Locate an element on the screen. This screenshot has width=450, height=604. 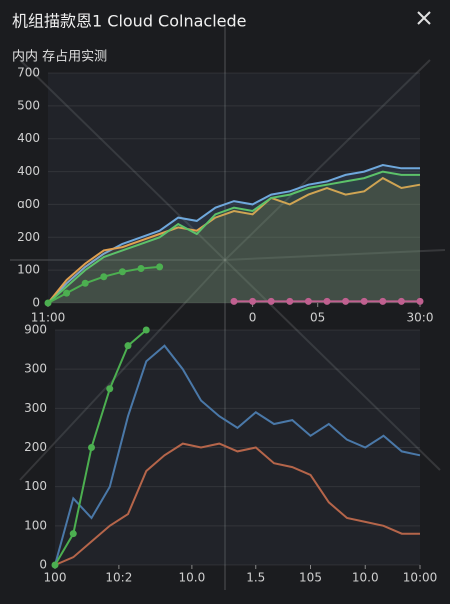
x-tick-label: 30:0 is located at coordinates (420, 318).